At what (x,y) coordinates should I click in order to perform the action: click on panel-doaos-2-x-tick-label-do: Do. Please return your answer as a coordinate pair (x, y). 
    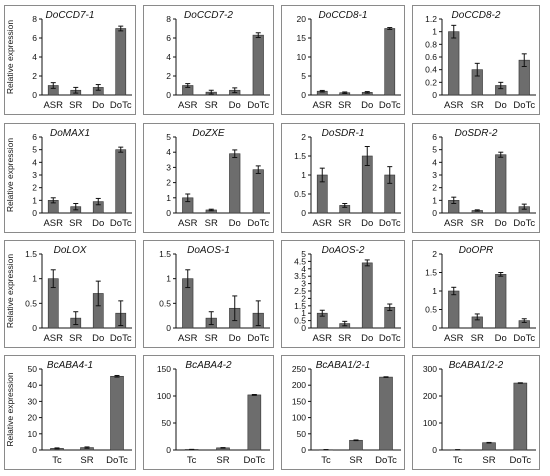
    Looking at the image, I should click on (367, 338).